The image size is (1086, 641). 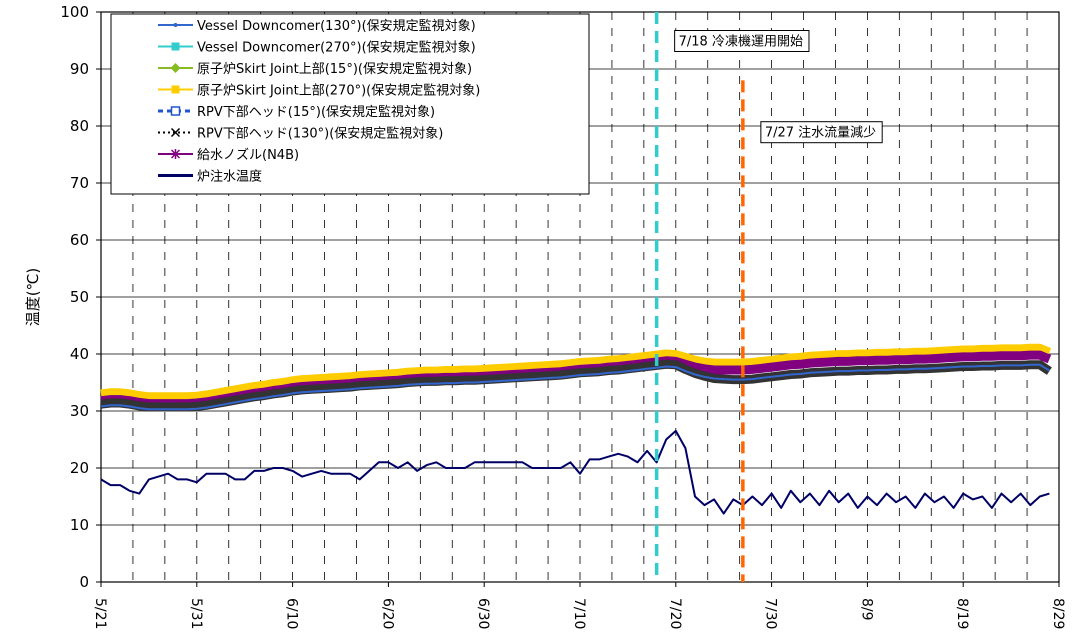 I want to click on x-tick-label: 5/21, so click(x=100, y=613).